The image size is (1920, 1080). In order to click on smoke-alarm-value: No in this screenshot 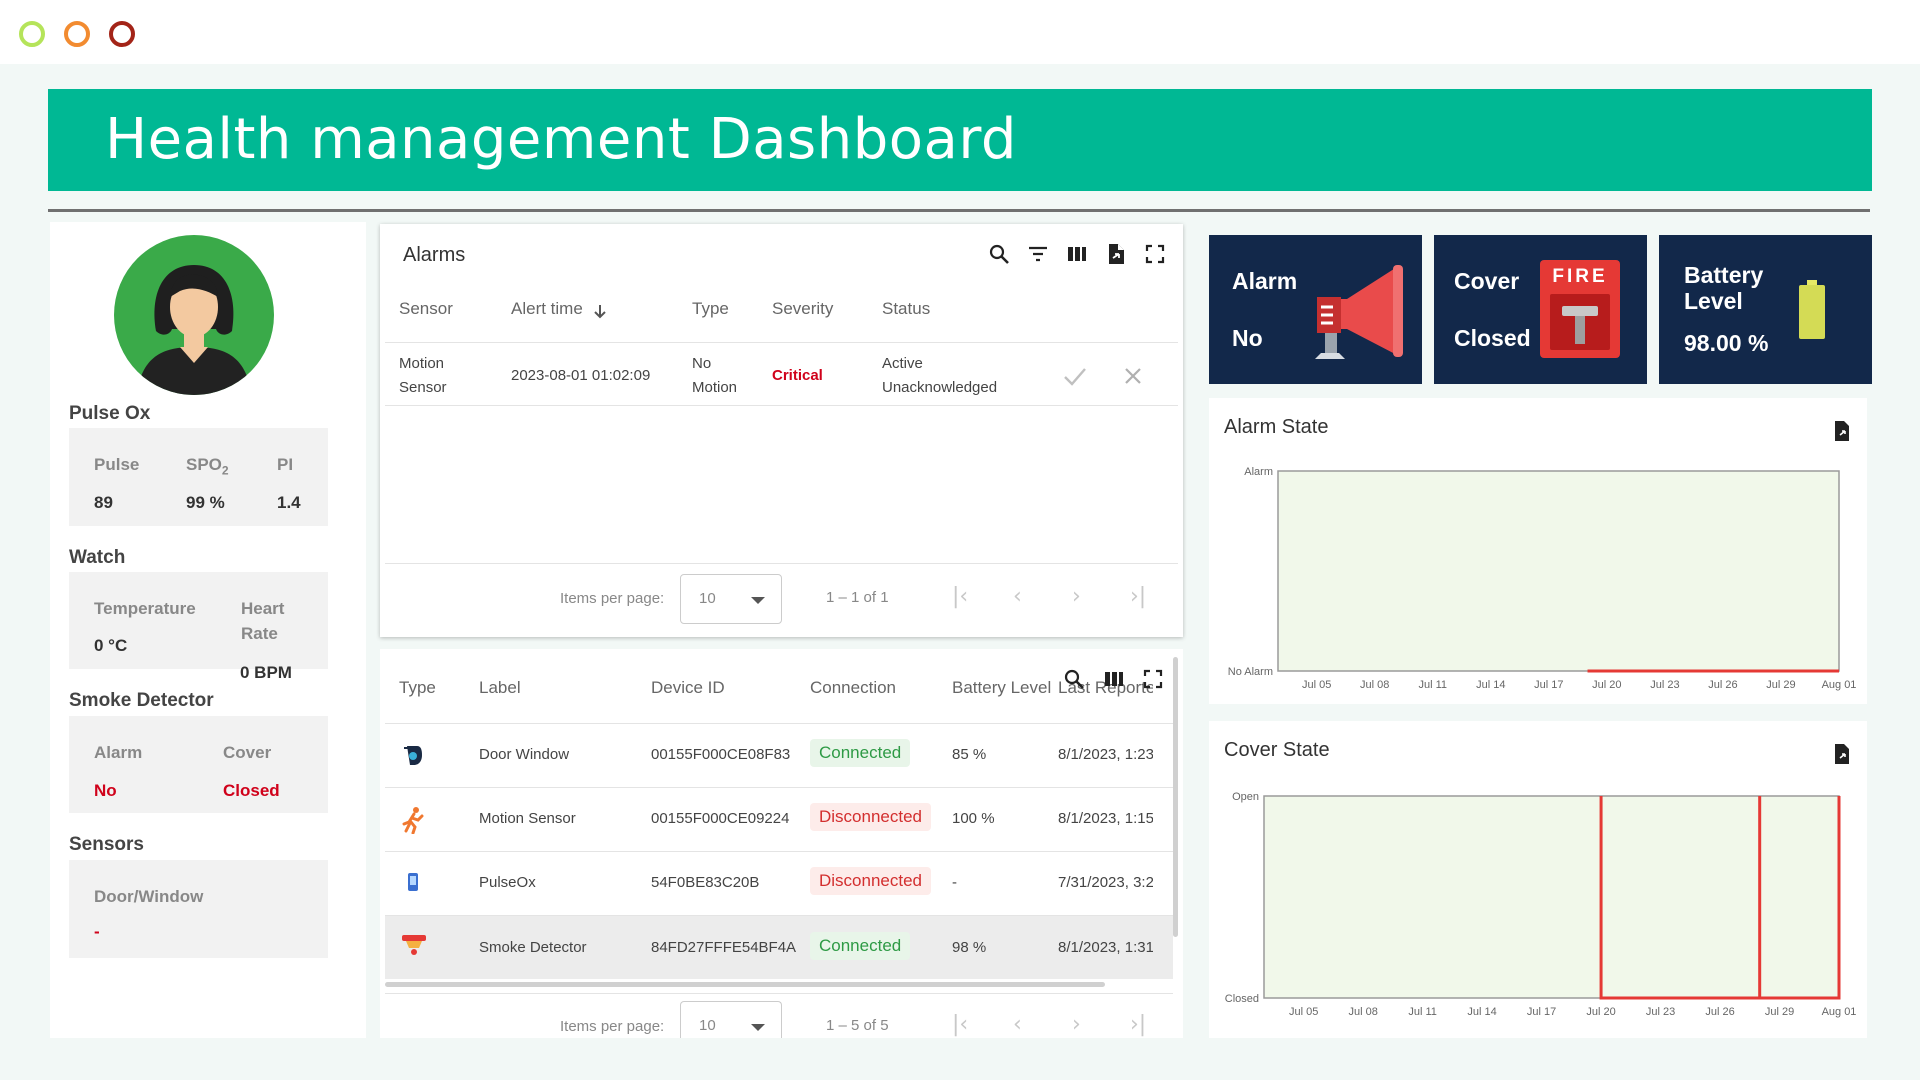, I will do `click(105, 790)`.